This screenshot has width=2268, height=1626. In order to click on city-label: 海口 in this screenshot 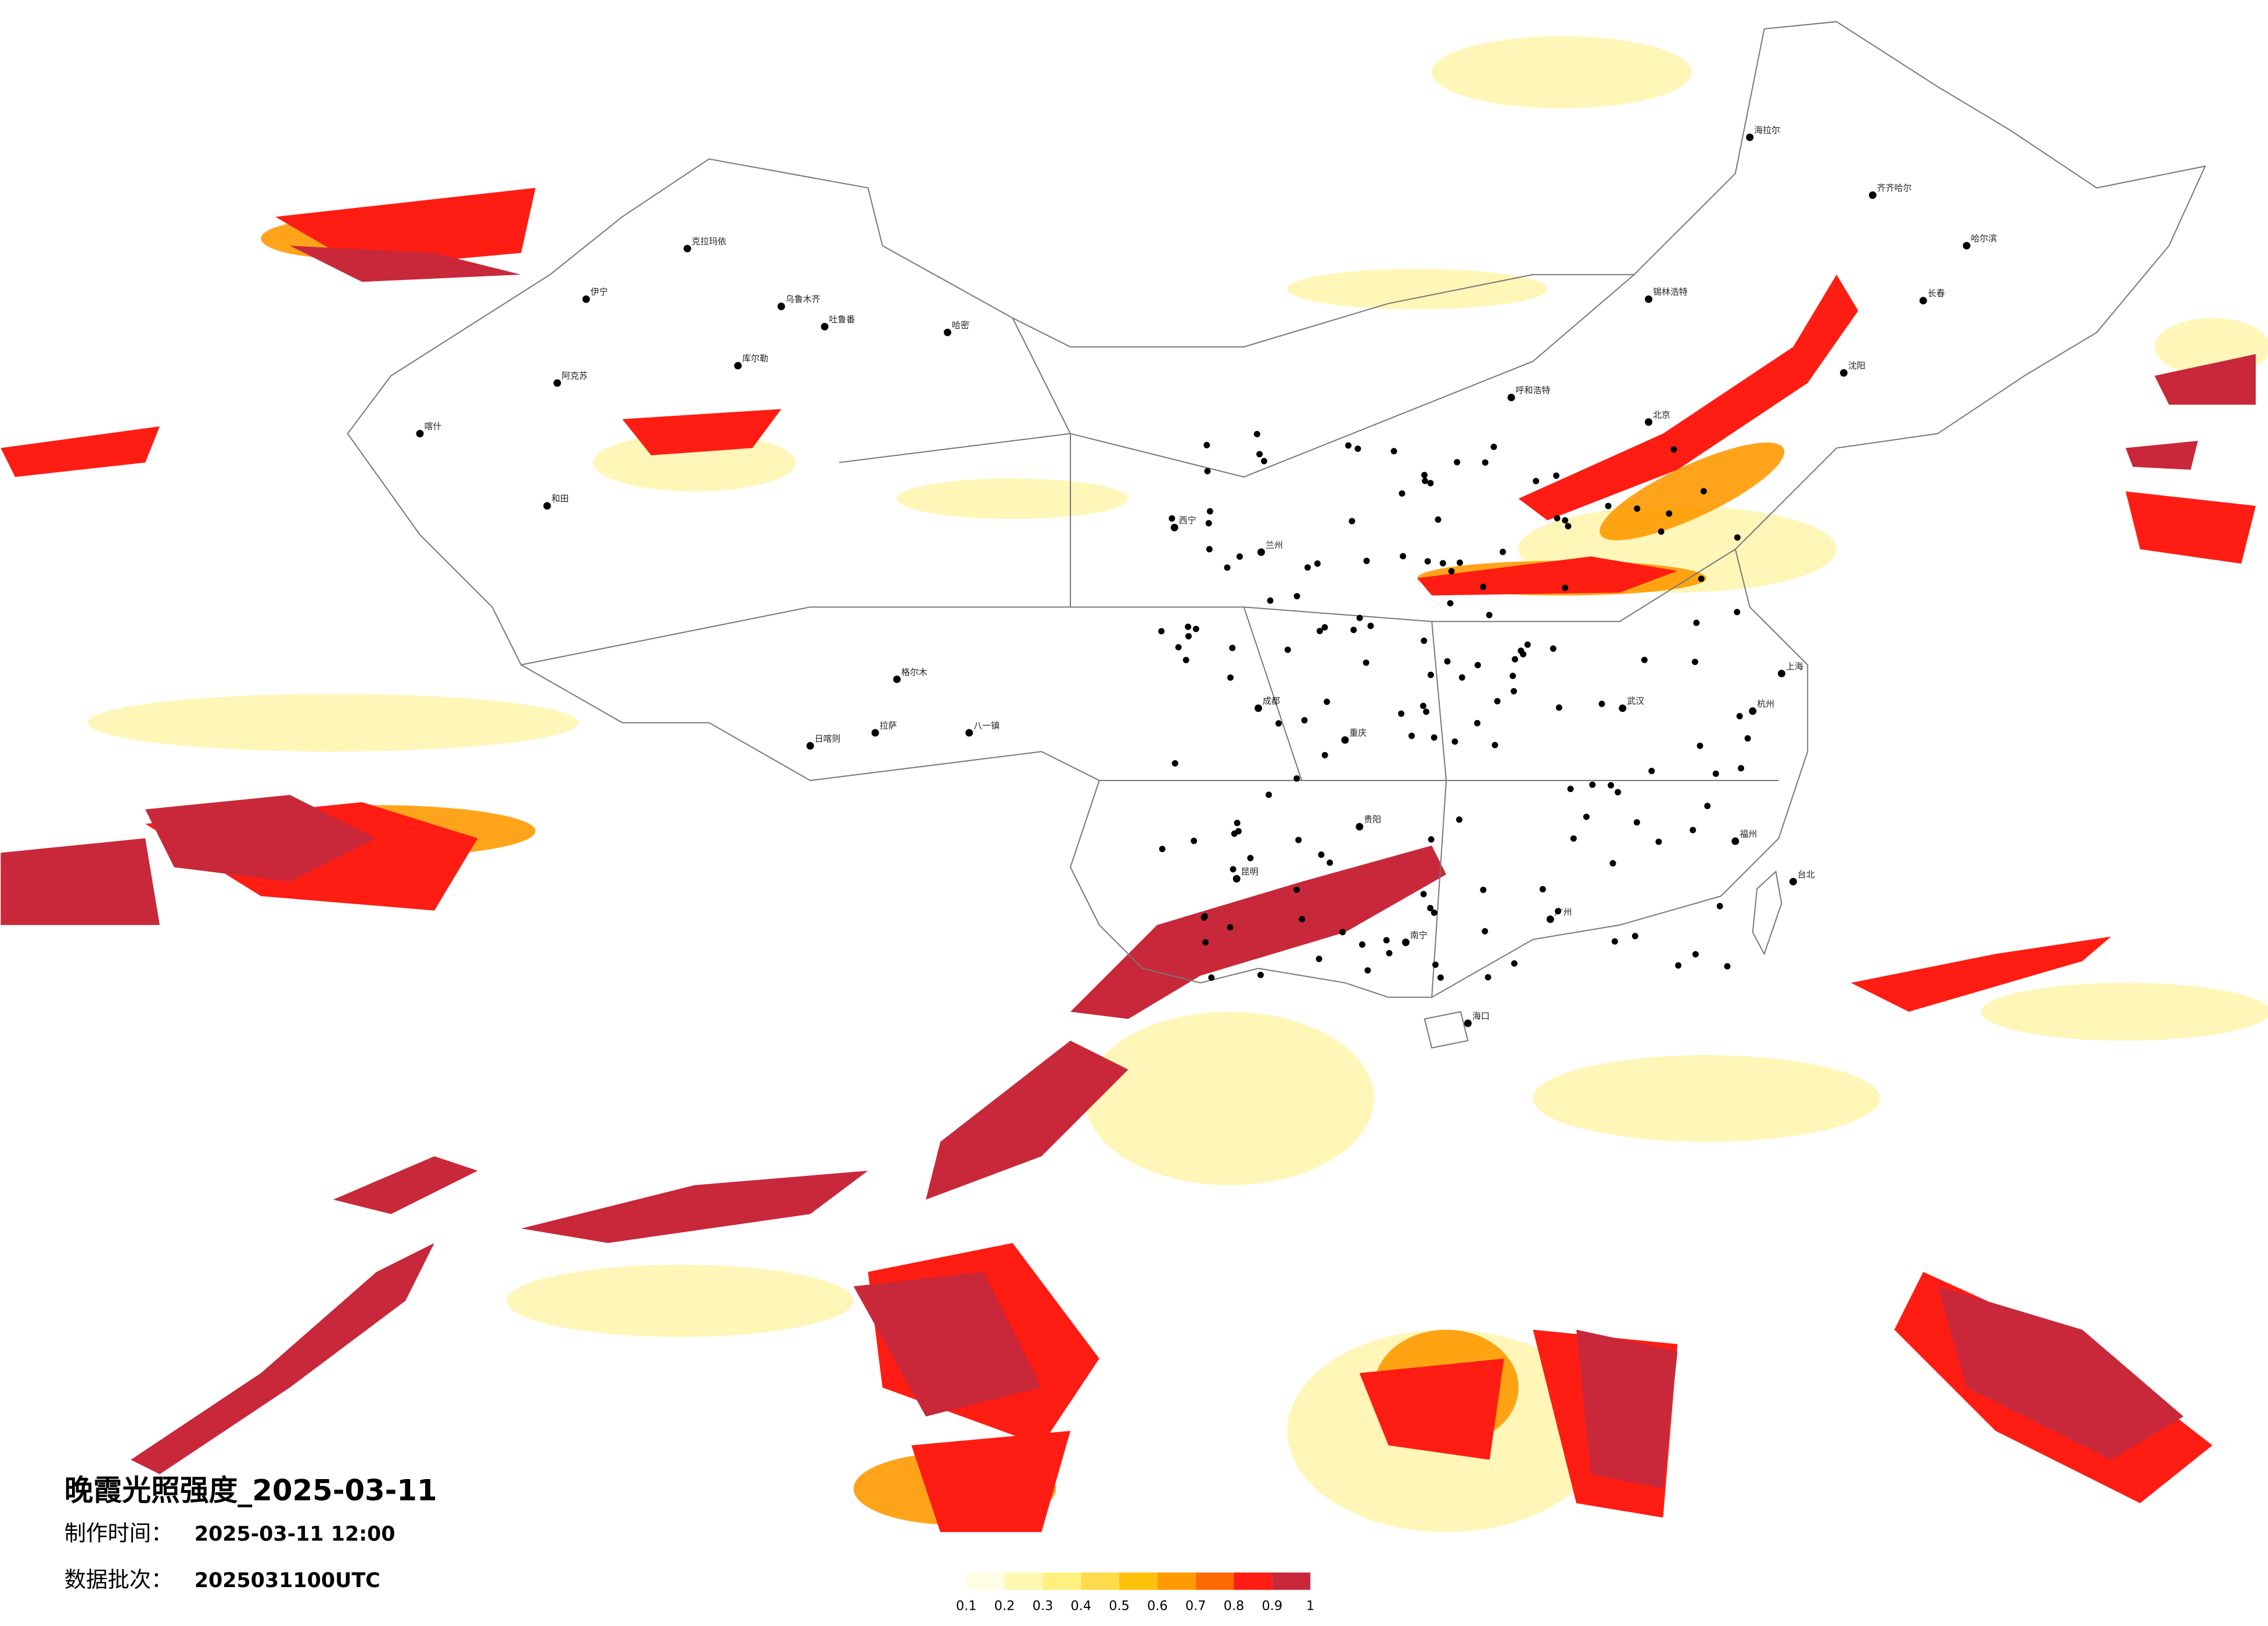, I will do `click(1481, 1016)`.